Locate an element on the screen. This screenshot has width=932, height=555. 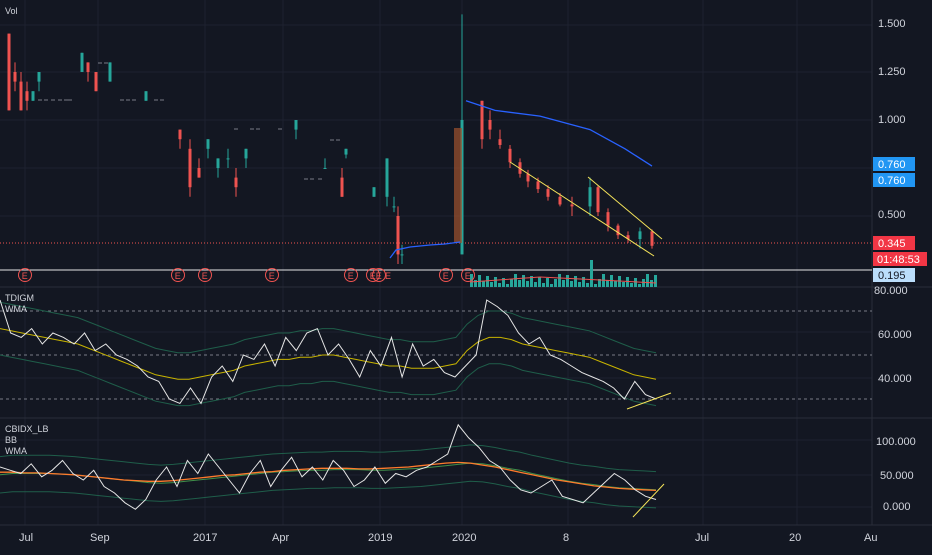
tdigm-trendline is located at coordinates (649, 401).